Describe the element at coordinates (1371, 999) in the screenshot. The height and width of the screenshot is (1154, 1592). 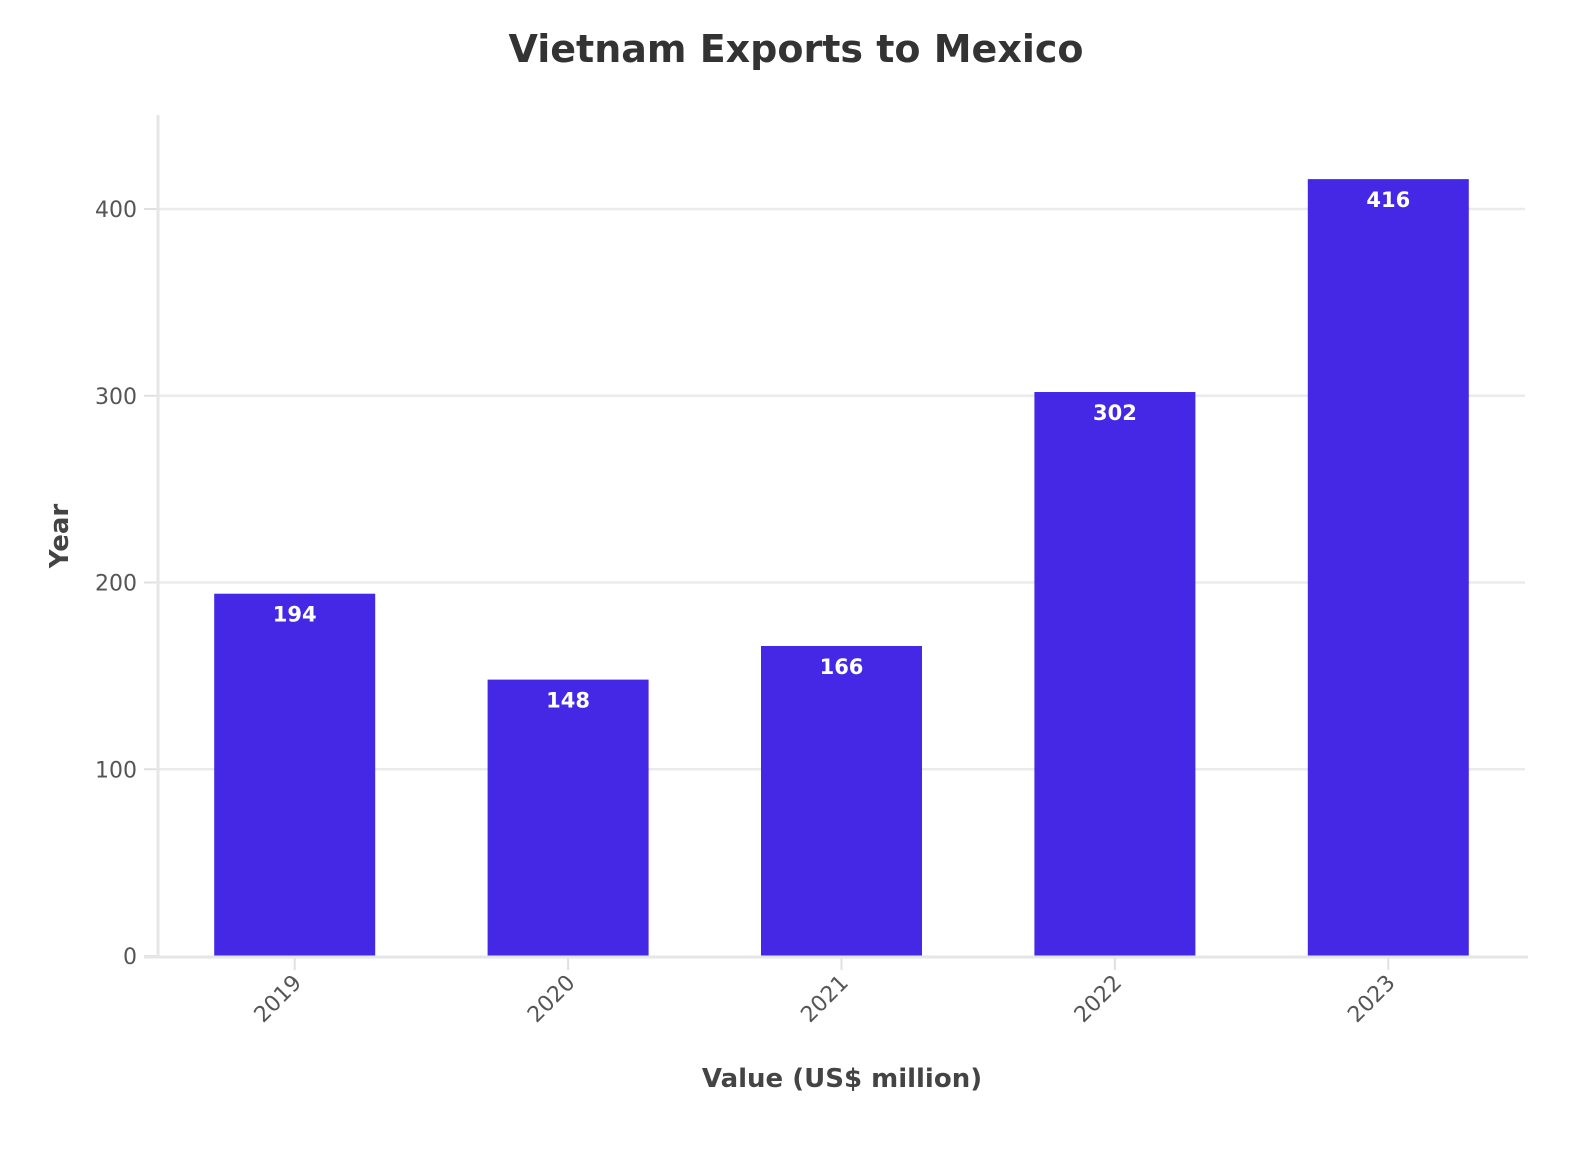
I see `x-tick-label: 2023` at that location.